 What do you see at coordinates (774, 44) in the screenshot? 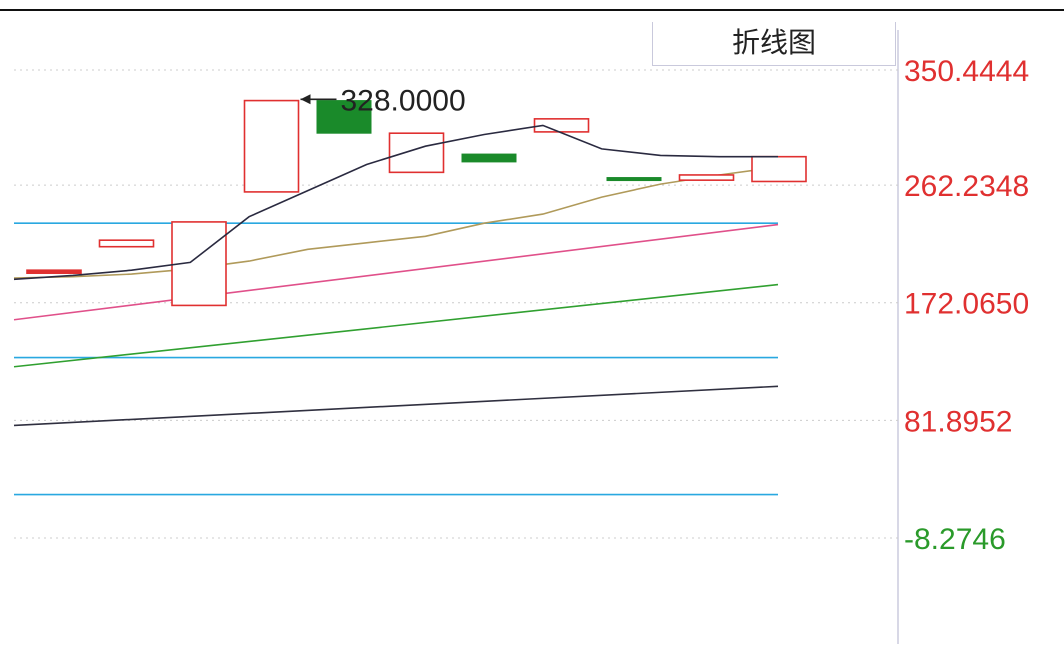
I see `tab-line-chart: 折线图` at bounding box center [774, 44].